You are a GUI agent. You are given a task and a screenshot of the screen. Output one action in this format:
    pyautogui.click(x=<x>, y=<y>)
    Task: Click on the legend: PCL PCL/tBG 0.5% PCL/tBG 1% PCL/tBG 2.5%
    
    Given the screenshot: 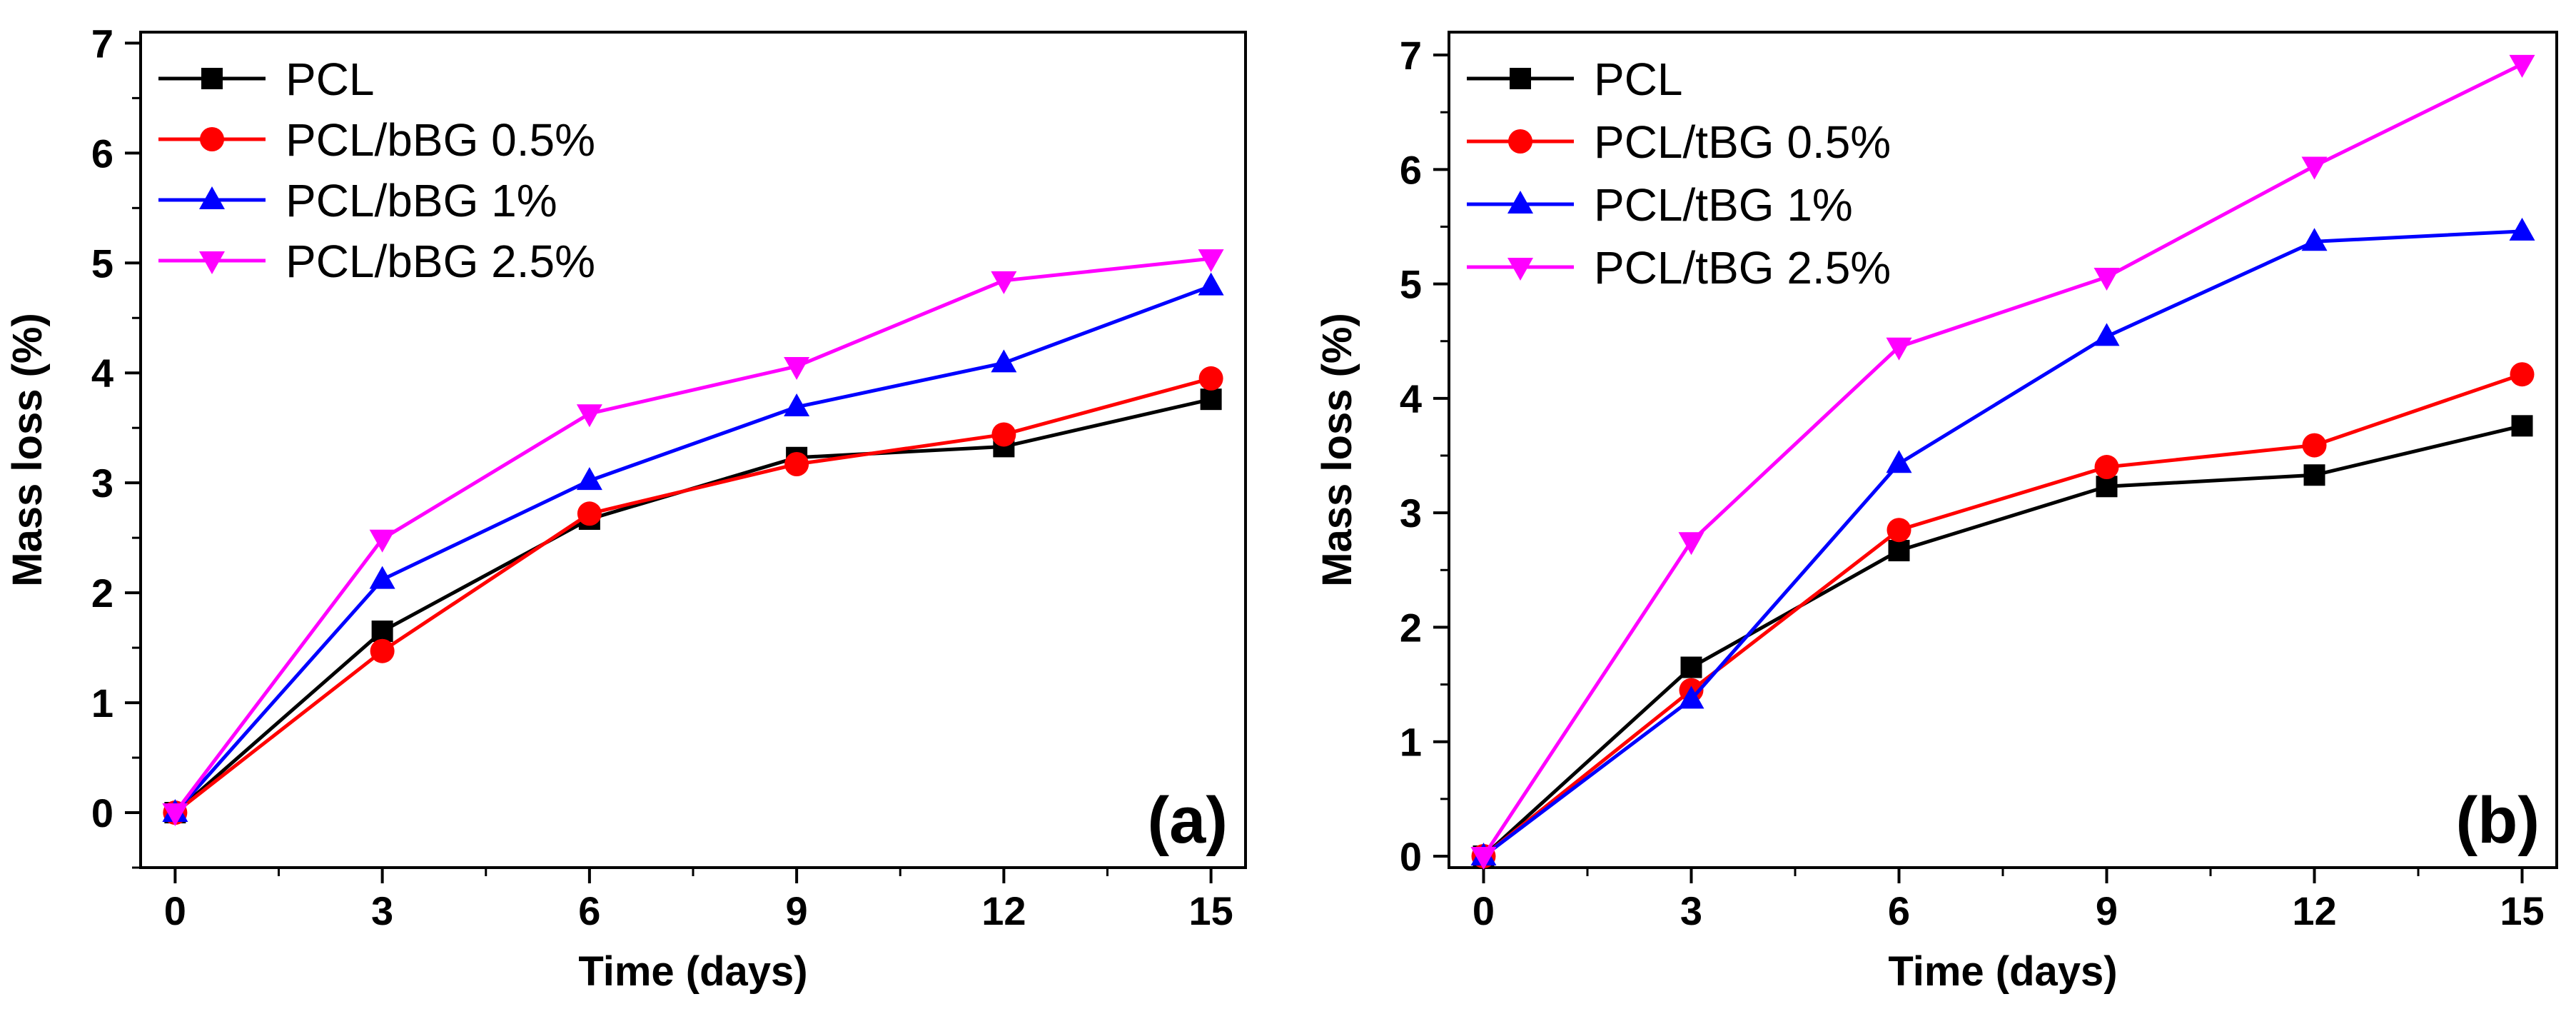 What is the action you would take?
    pyautogui.click(x=1679, y=173)
    